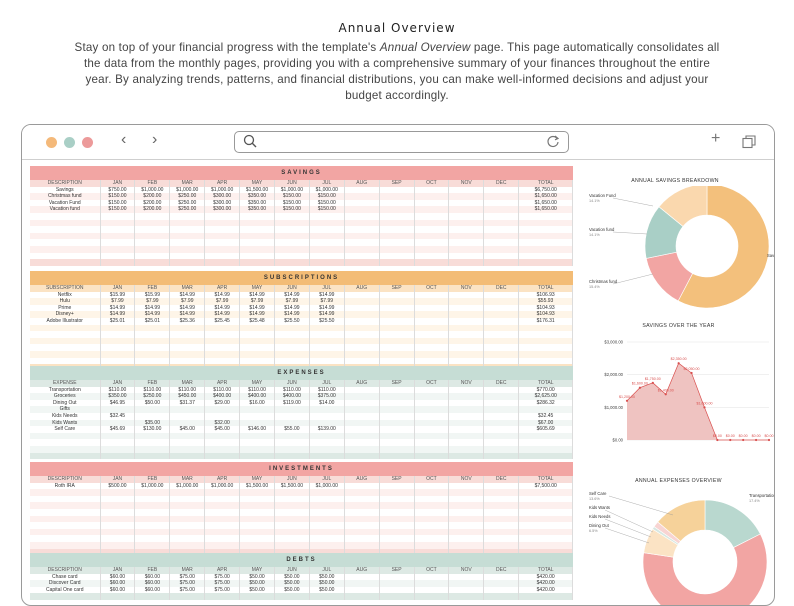  Describe the element at coordinates (65, 308) in the screenshot. I see `row-description: Prime` at that location.